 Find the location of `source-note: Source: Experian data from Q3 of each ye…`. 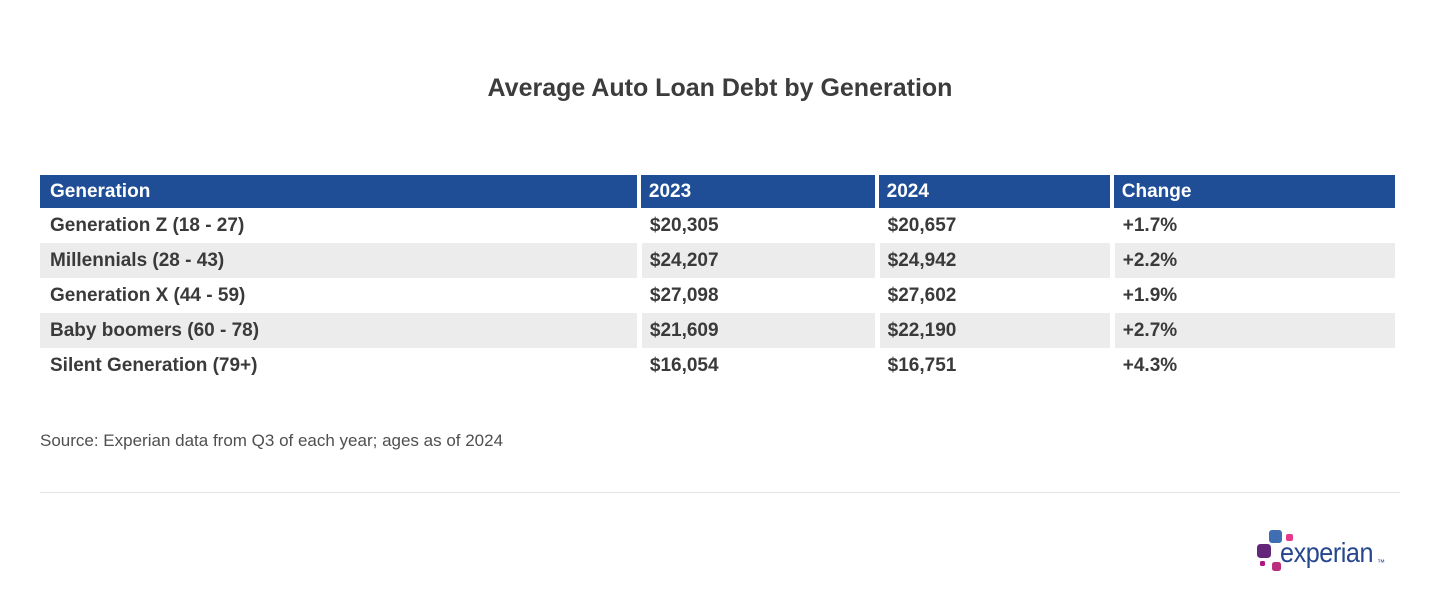

source-note: Source: Experian data from Q3 of each ye… is located at coordinates (272, 440).